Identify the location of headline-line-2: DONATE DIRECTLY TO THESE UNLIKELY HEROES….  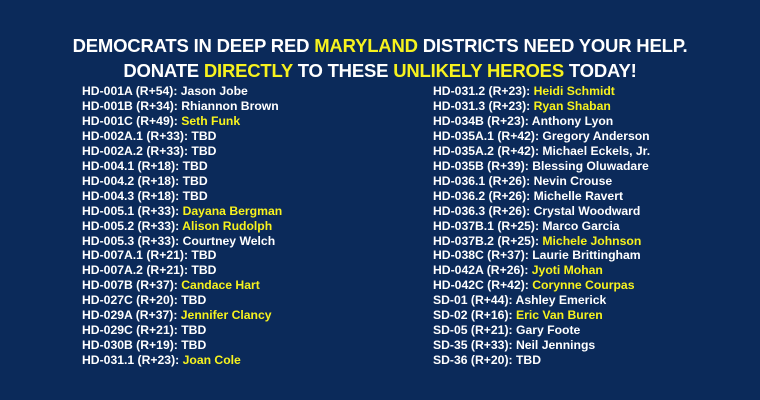
(380, 70).